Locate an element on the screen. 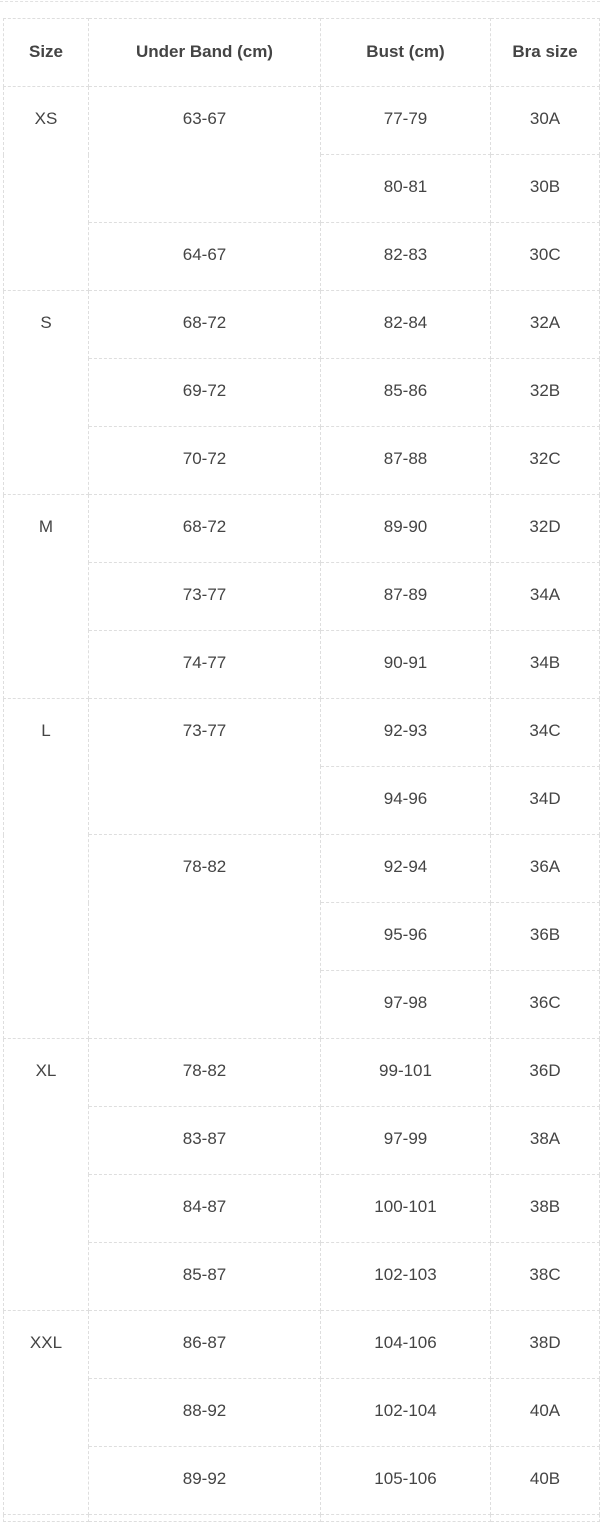 The height and width of the screenshot is (1522, 600). table-row: 84-87 100-101 38B is located at coordinates (302, 1208).